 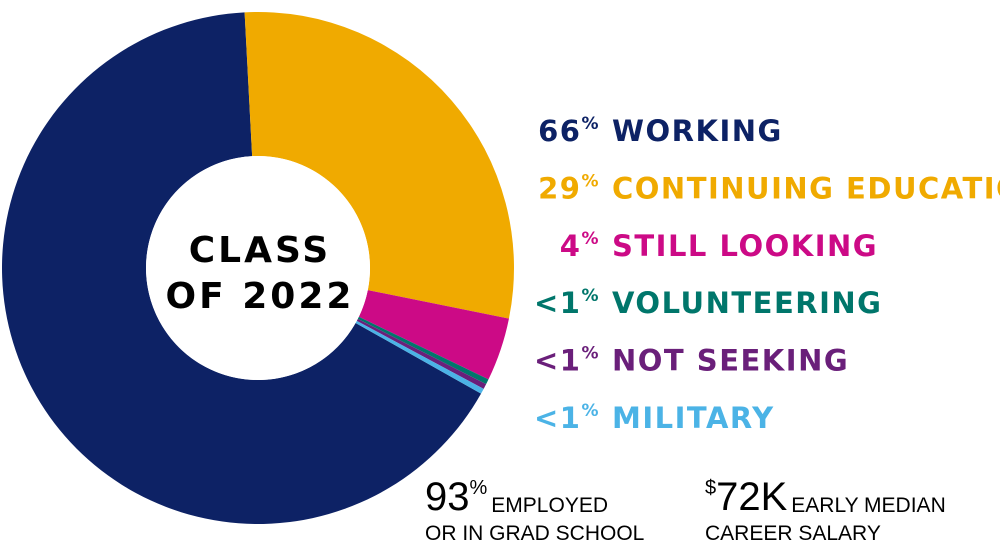 I want to click on stat-number: 72K, so click(x=751, y=497).